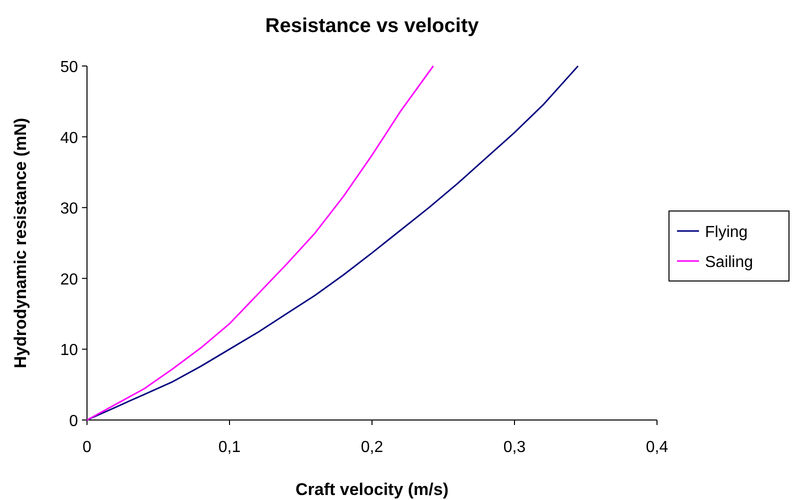 Image resolution: width=793 pixels, height=500 pixels. What do you see at coordinates (87, 447) in the screenshot?
I see `x-tick-label: 0` at bounding box center [87, 447].